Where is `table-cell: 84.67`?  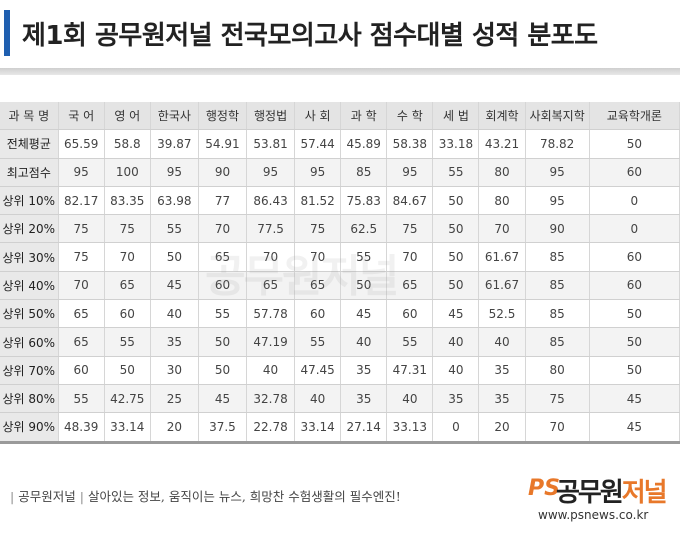
table-cell: 84.67 is located at coordinates (410, 201).